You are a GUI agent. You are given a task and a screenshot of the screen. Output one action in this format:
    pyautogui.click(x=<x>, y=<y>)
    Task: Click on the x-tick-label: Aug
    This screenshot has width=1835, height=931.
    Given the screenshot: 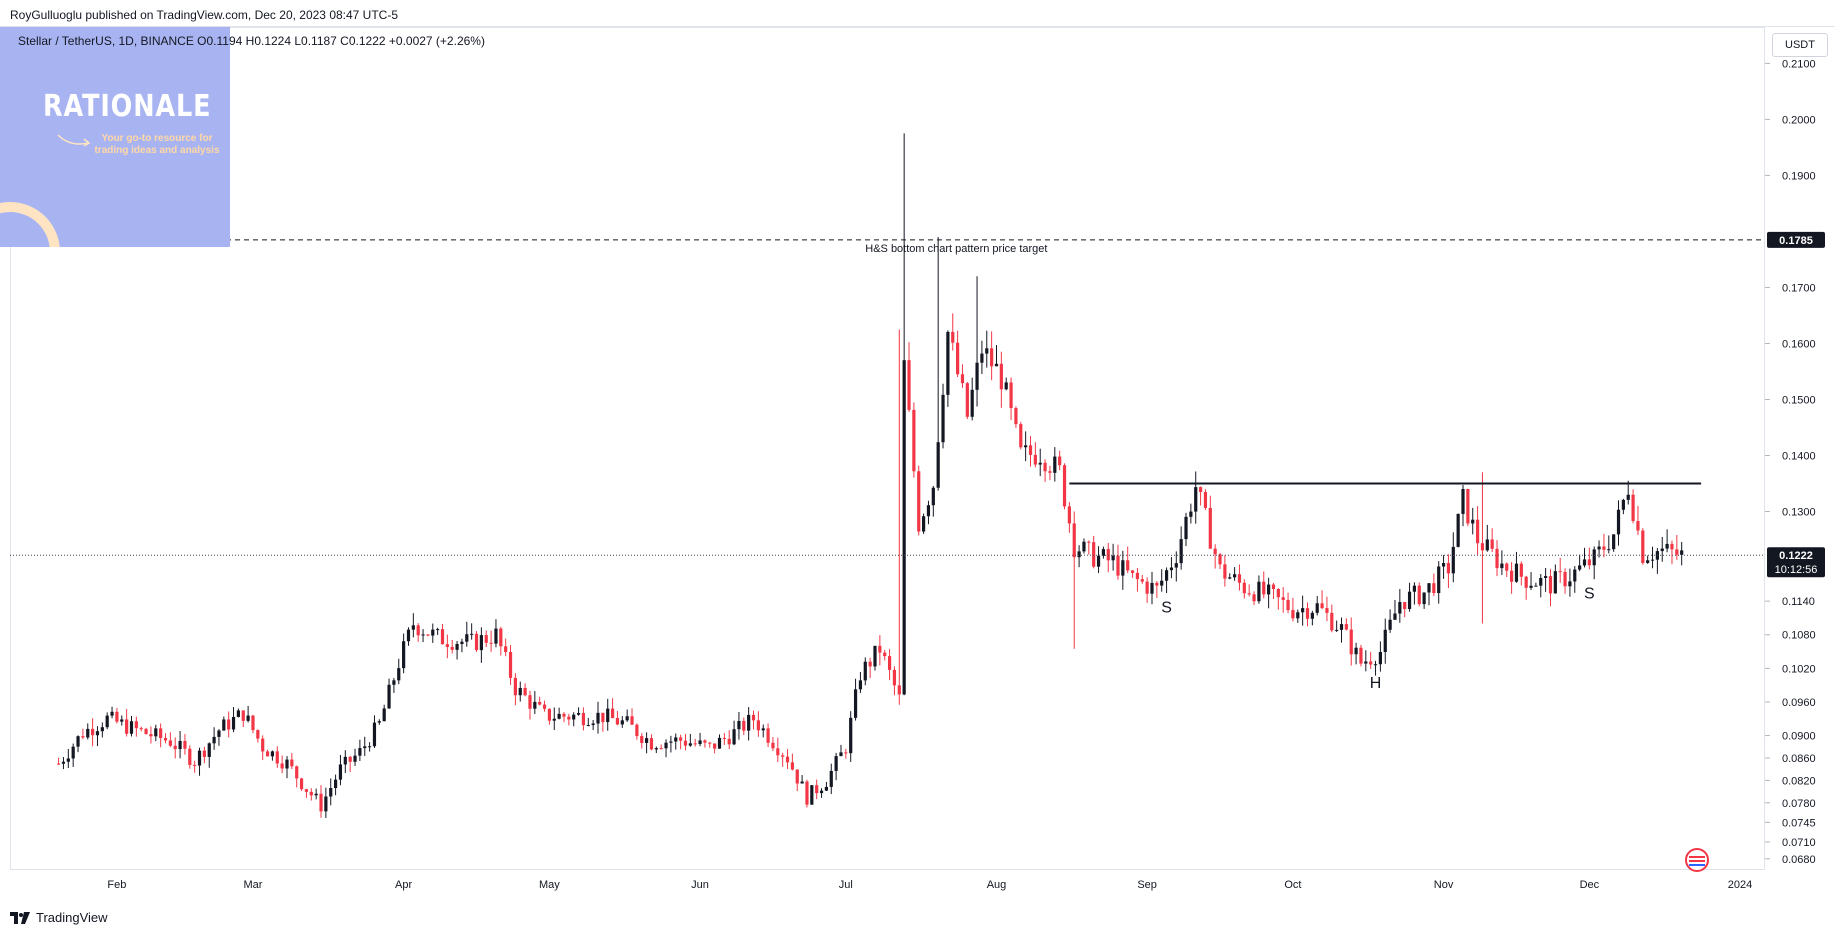 What is the action you would take?
    pyautogui.click(x=997, y=885)
    